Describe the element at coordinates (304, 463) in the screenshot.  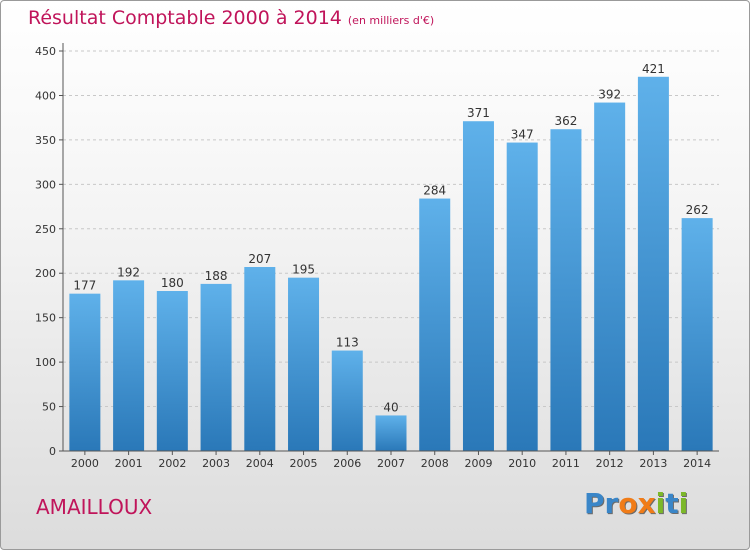
I see `x-tick-label: 2005` at that location.